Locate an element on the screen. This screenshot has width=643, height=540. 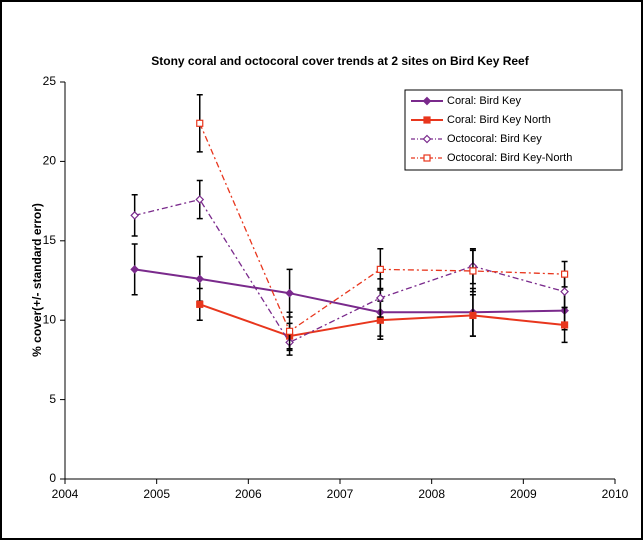
x-tick-label: 2004 is located at coordinates (65, 494).